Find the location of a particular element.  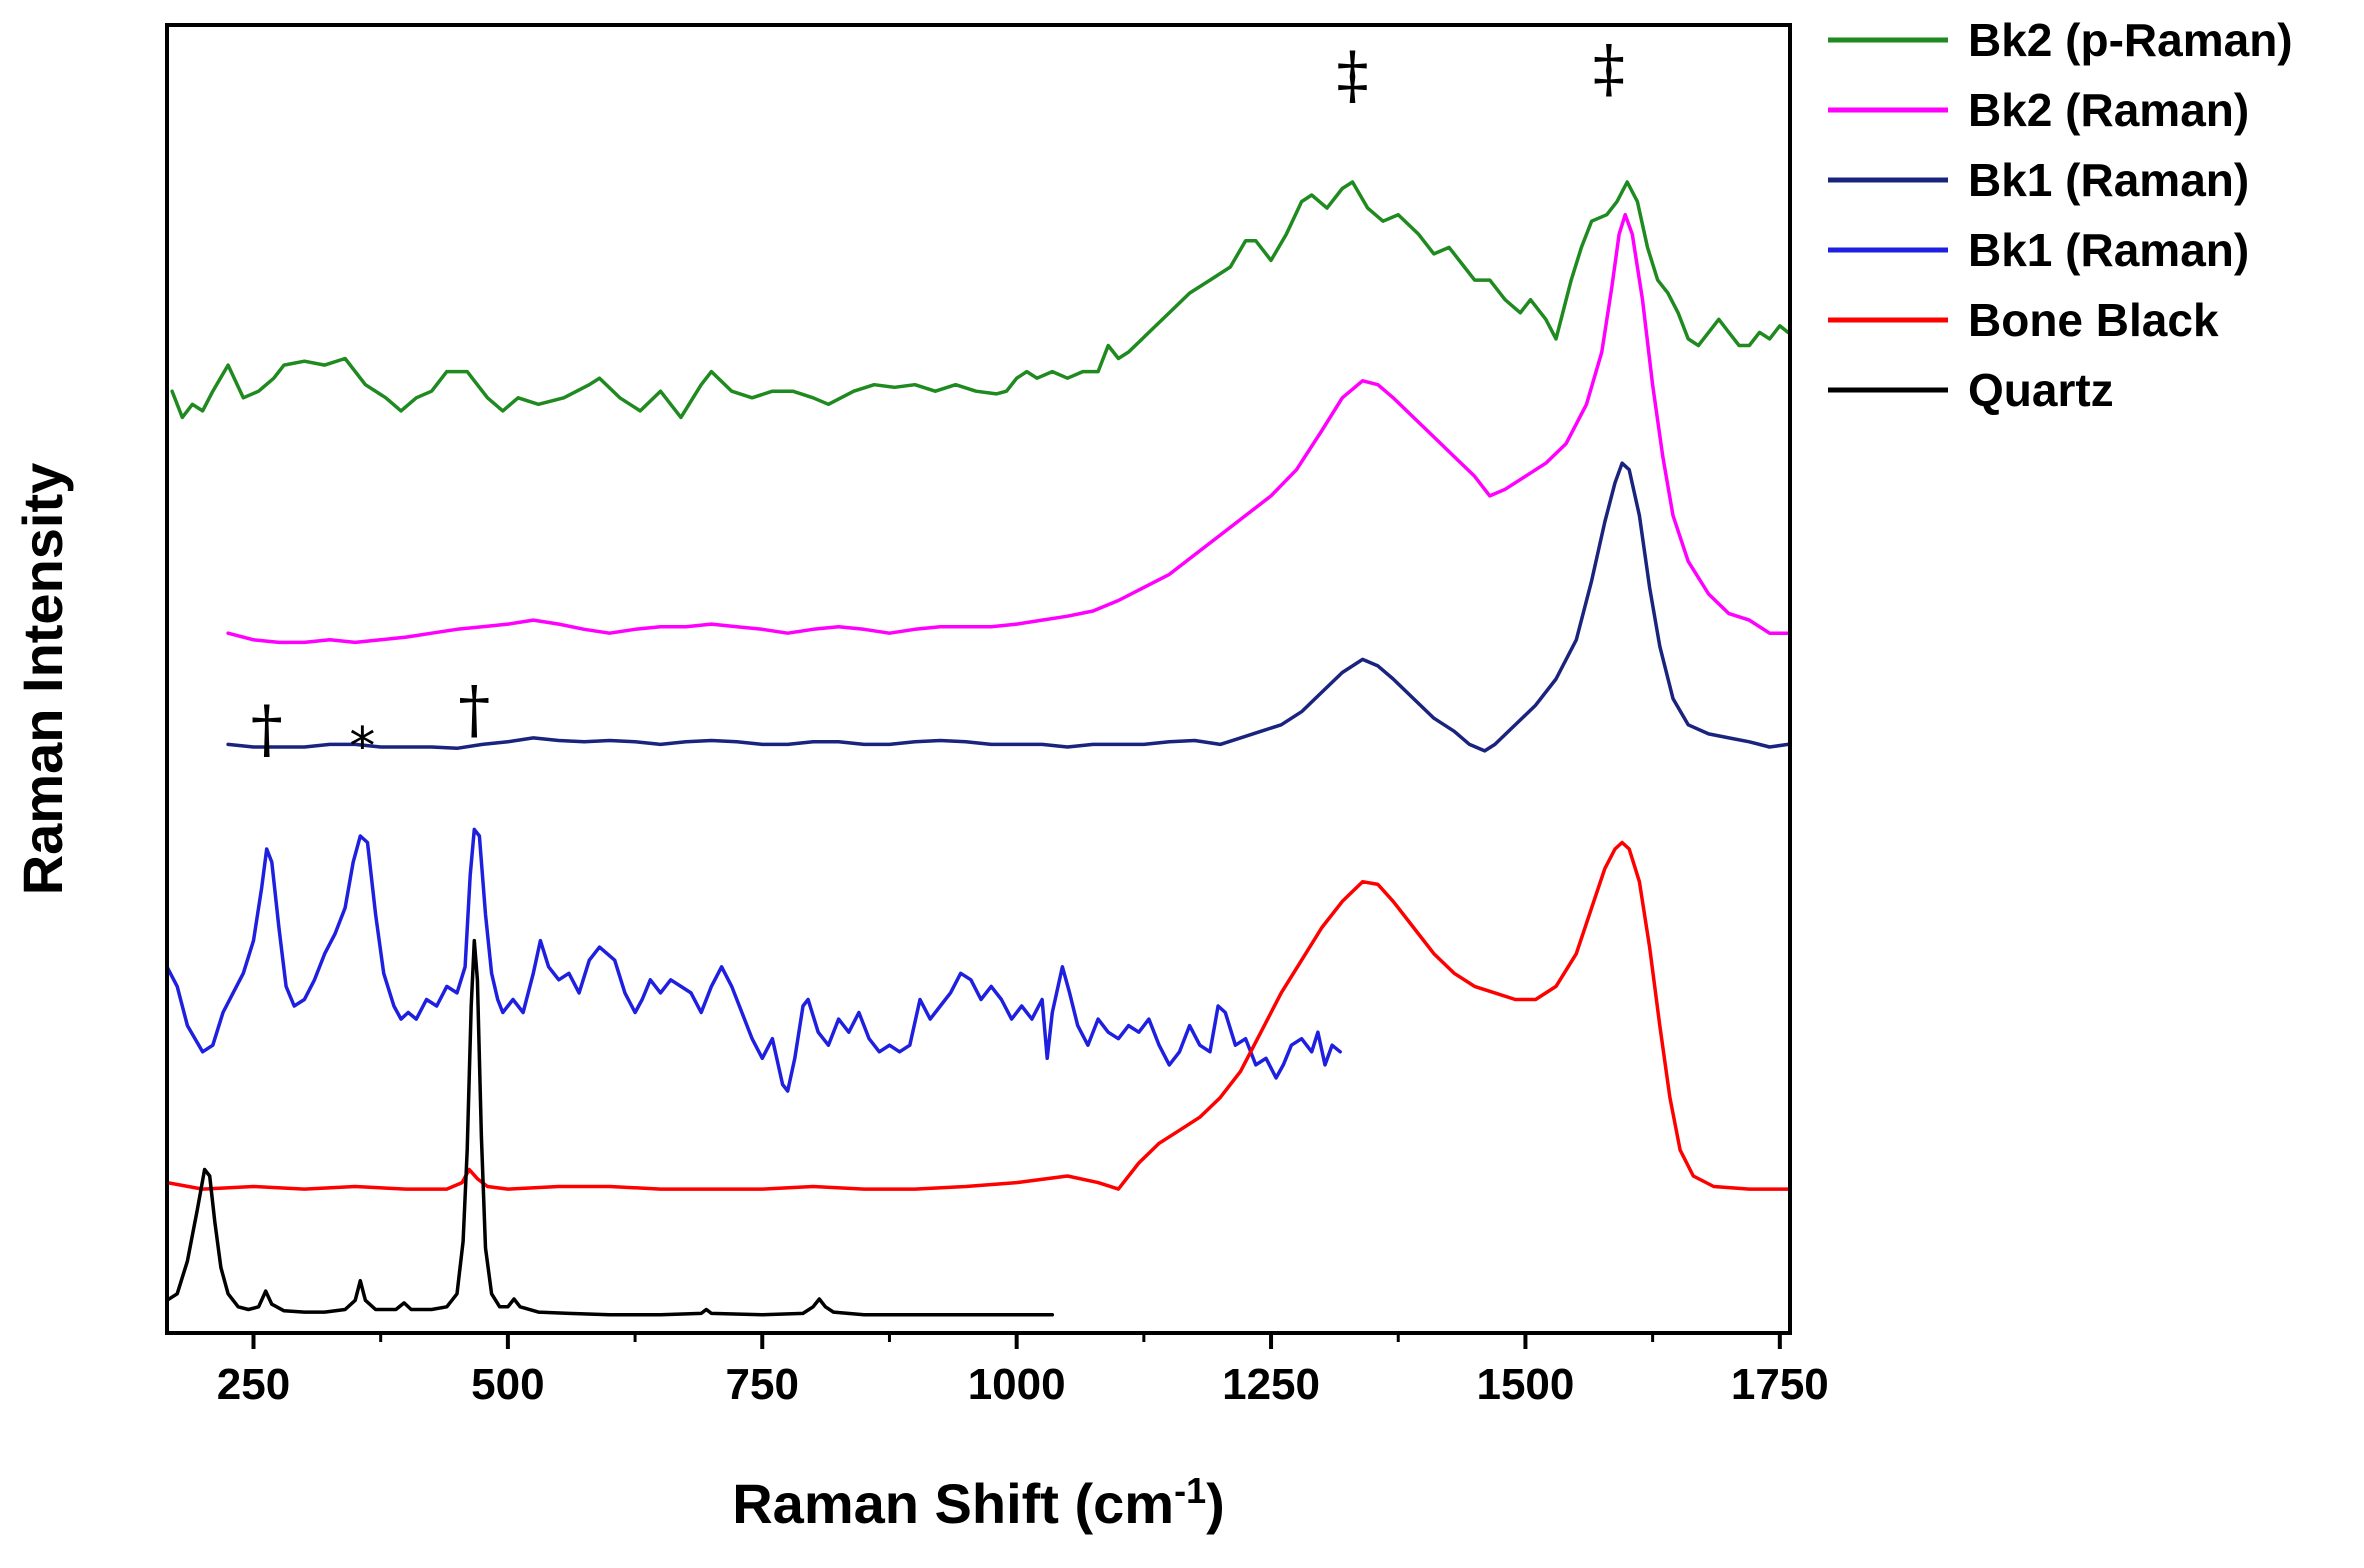

peak-annotation-0: † is located at coordinates (267, 730).